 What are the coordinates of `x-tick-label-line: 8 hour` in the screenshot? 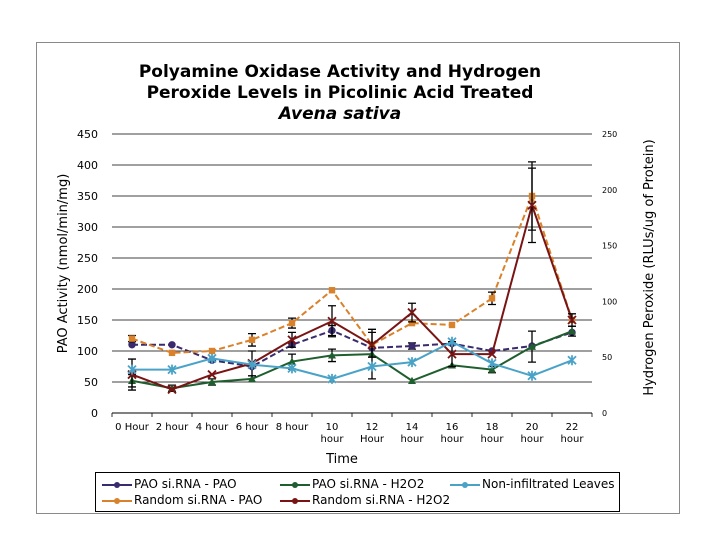 It's located at (292, 427).